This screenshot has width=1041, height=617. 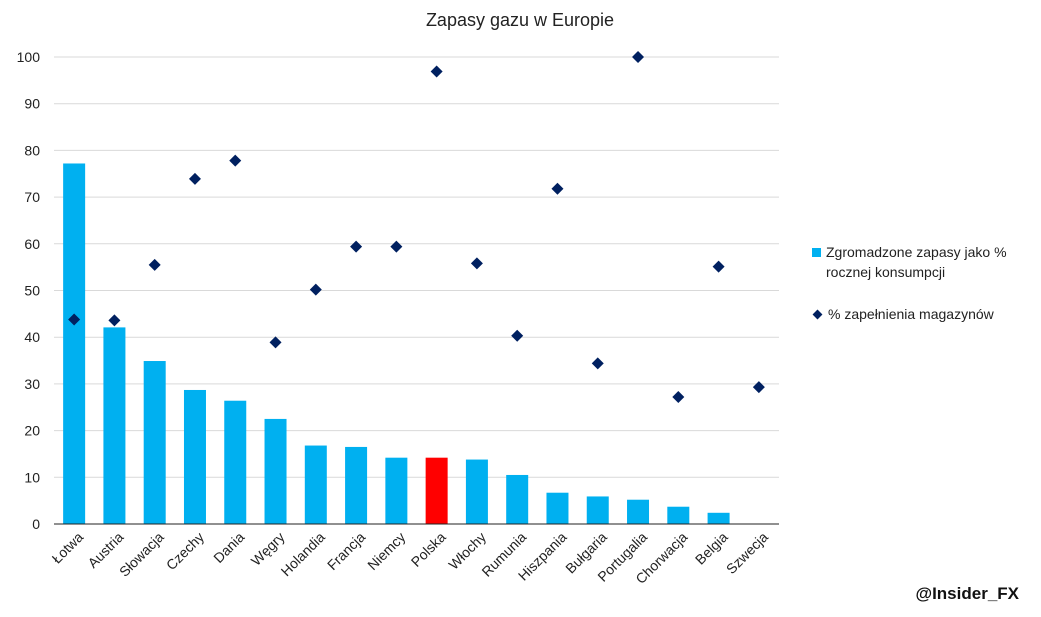 I want to click on y-tick-label: 40, so click(x=32, y=337).